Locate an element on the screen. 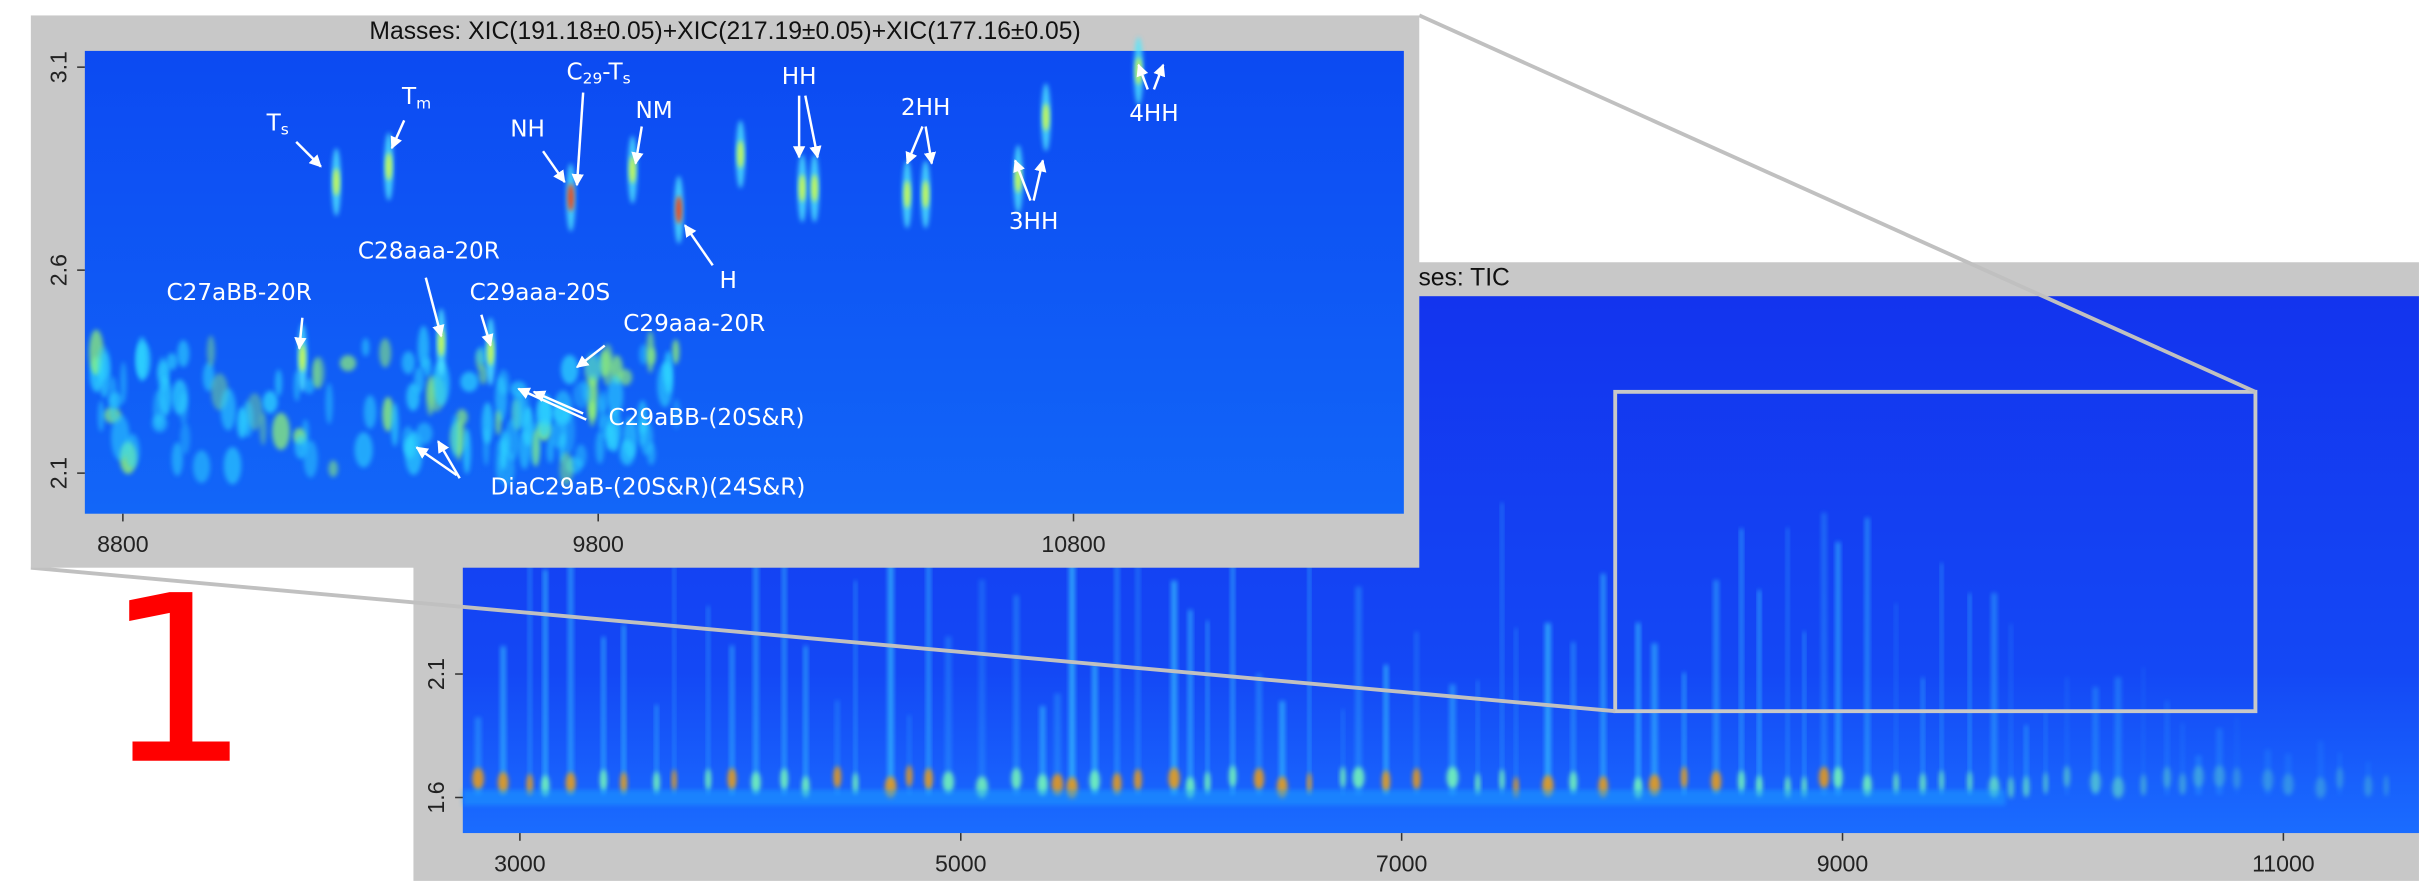 The image size is (2419, 881). annotation: 3HH is located at coordinates (1034, 222).